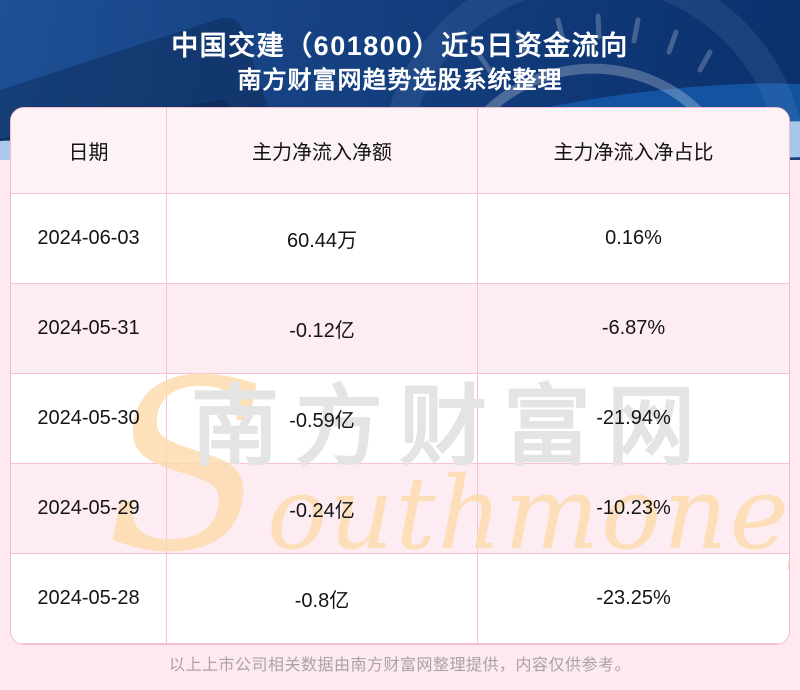 This screenshot has height=690, width=800. I want to click on table-row: 2024-05-30 -0.59亿 -21.94%, so click(400, 419).